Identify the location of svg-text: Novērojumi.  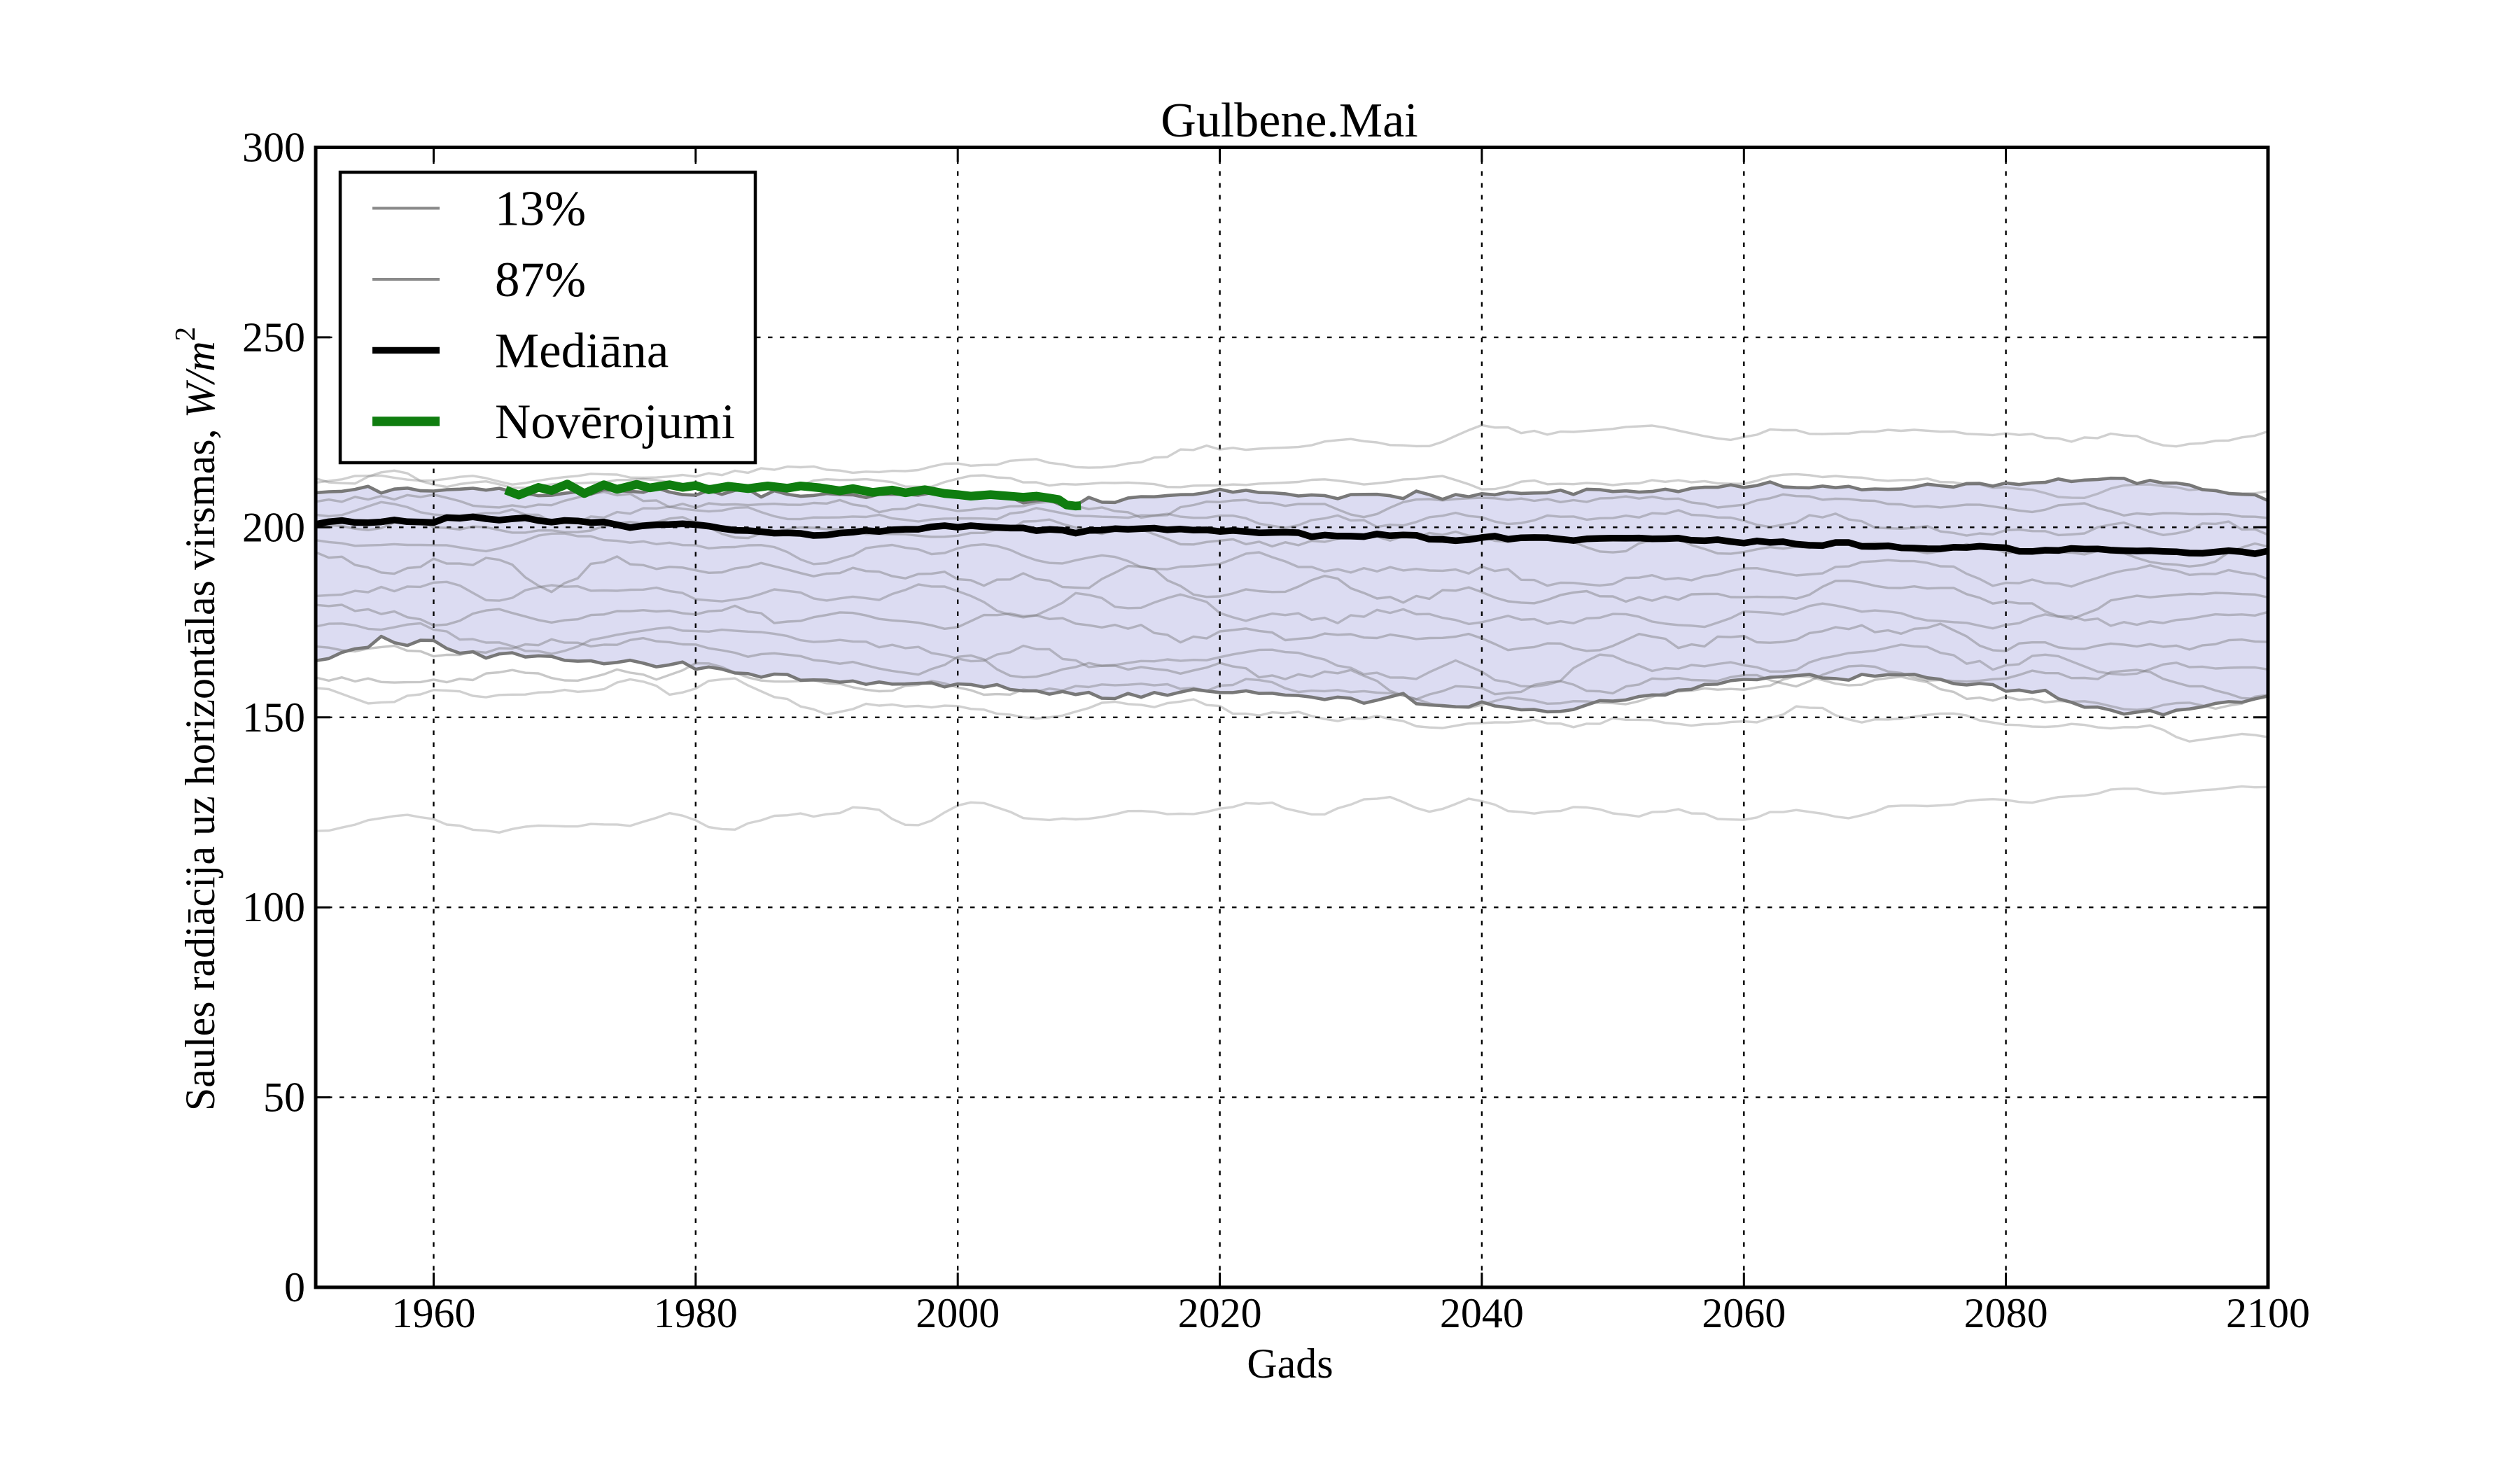
(615, 422).